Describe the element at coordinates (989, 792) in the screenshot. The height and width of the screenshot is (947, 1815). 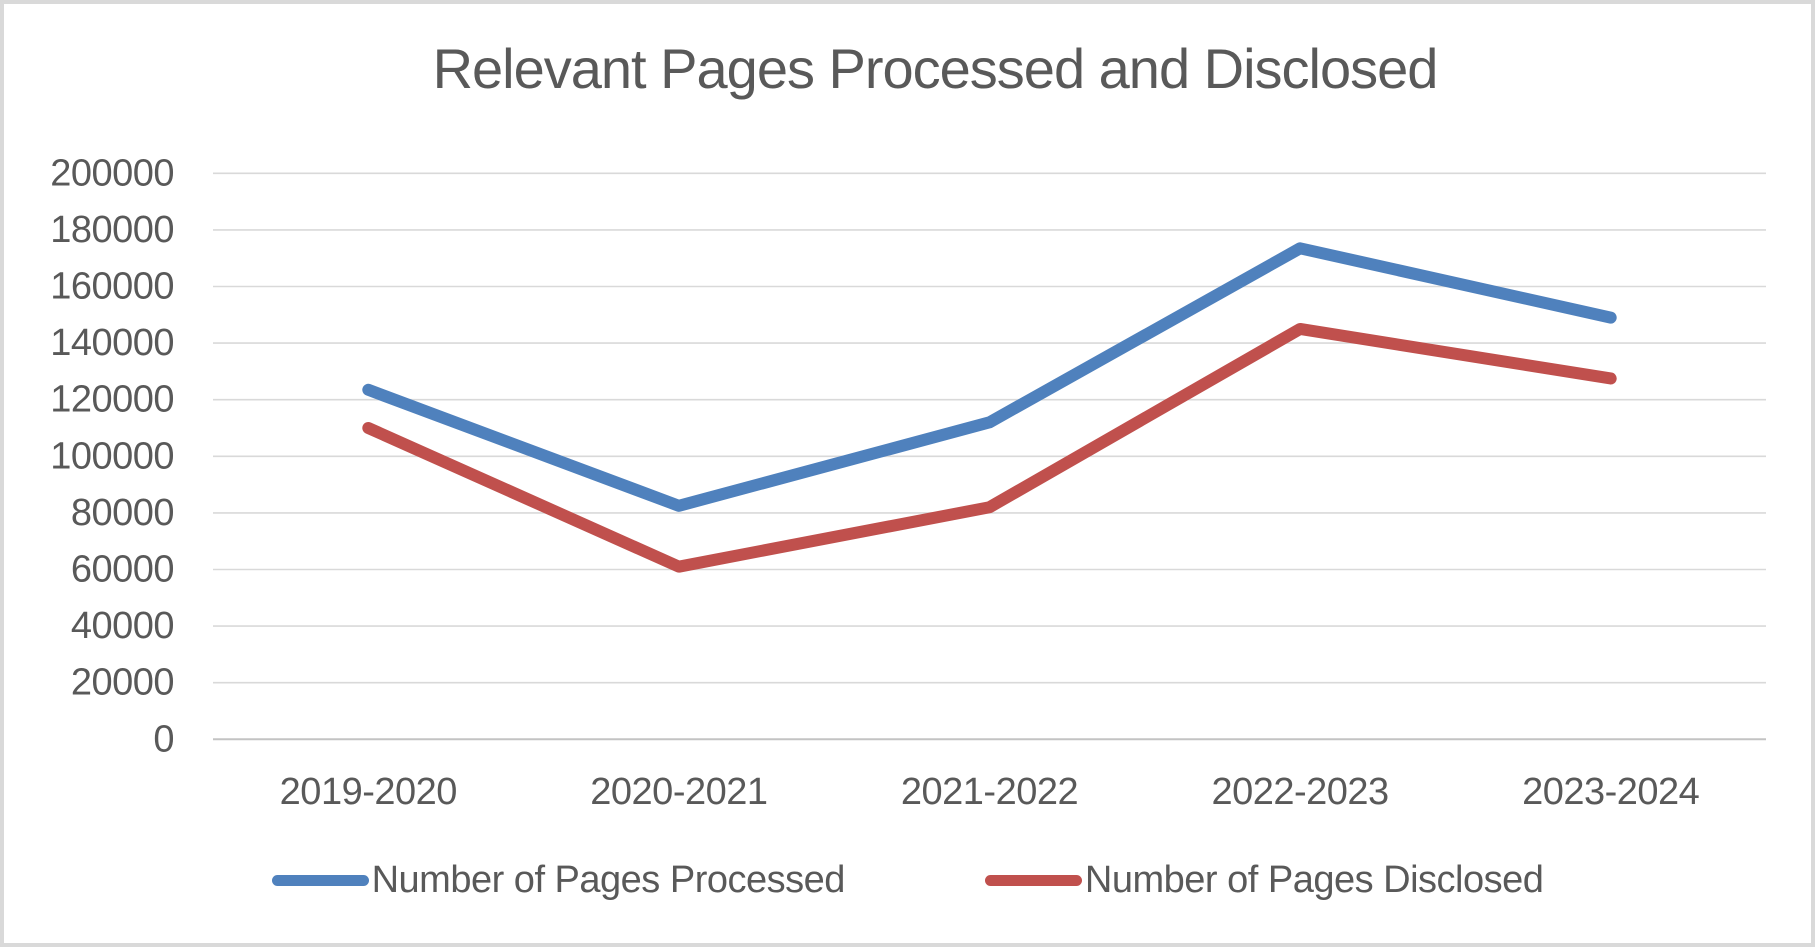
I see `x-axis-category-label: 2021-2022` at that location.